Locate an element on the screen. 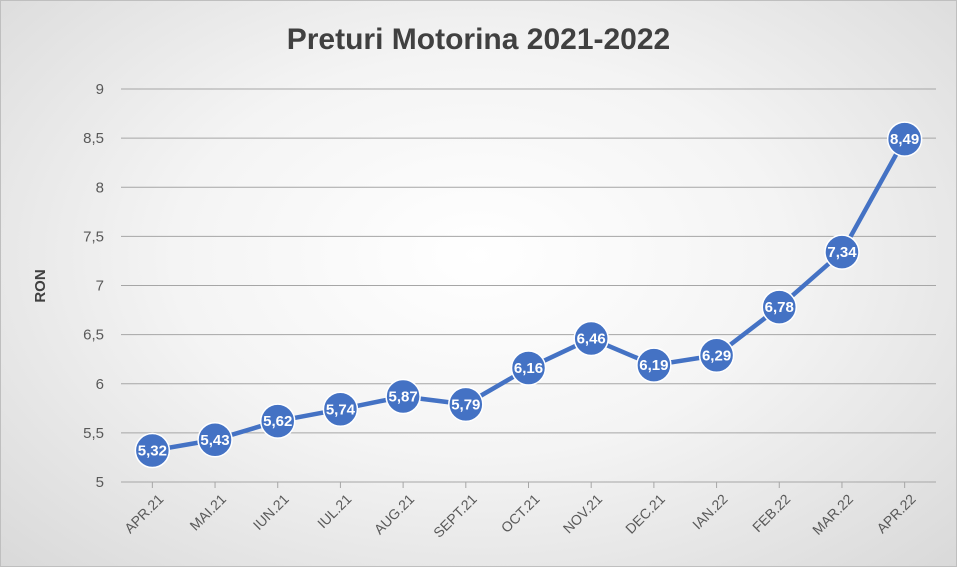 This screenshot has width=957, height=567. x-tick-label: IAN.22 is located at coordinates (710, 512).